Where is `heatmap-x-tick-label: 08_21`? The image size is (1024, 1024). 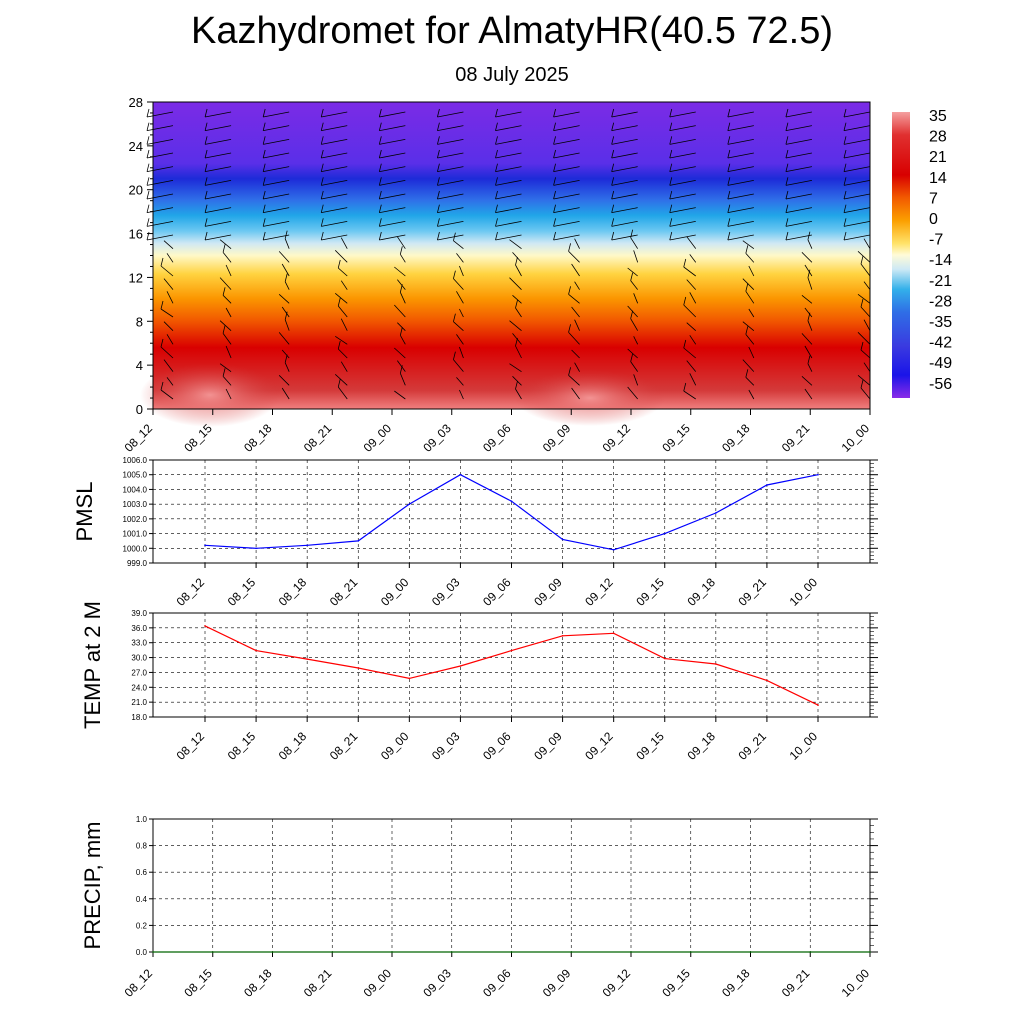
heatmap-x-tick-label: 08_21 is located at coordinates (318, 438).